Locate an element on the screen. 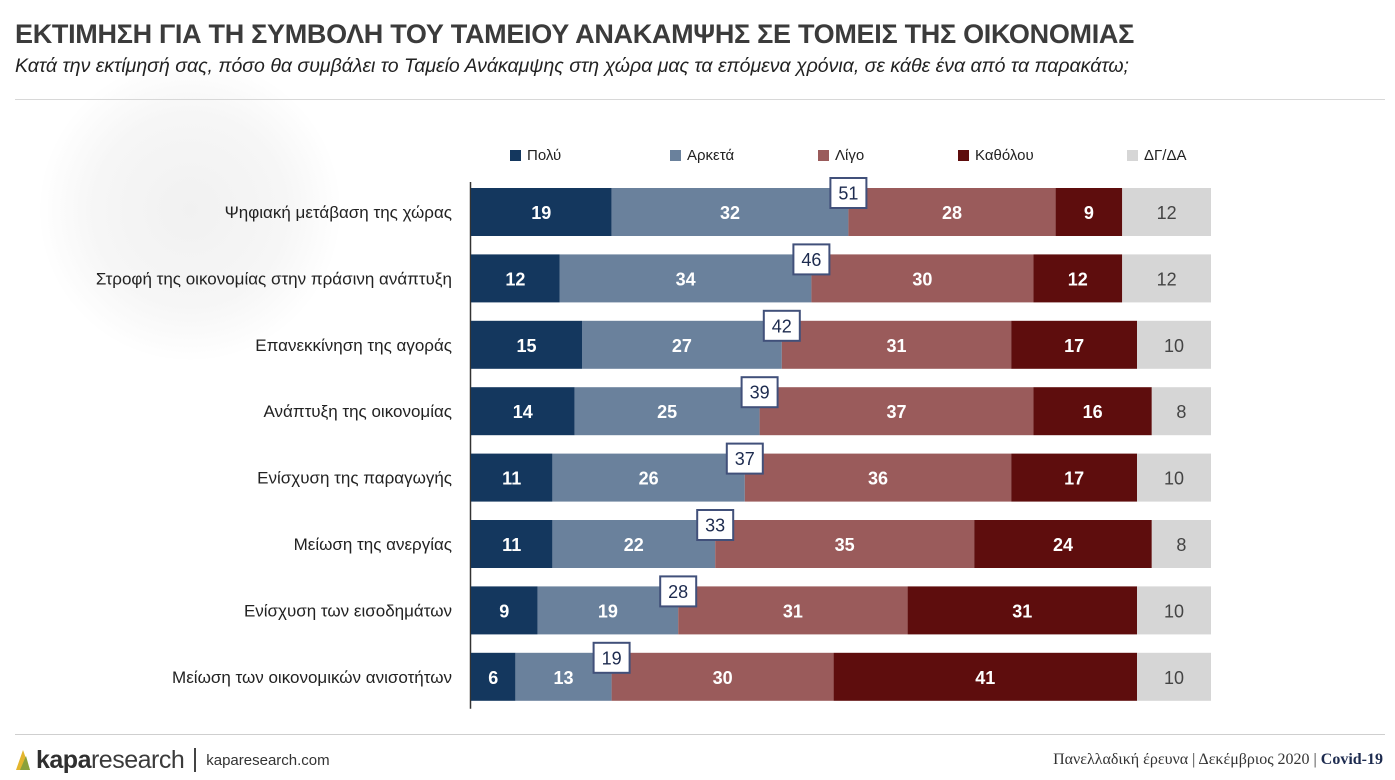 This screenshot has width=1395, height=780. kapa-logo-icon is located at coordinates (23, 760).